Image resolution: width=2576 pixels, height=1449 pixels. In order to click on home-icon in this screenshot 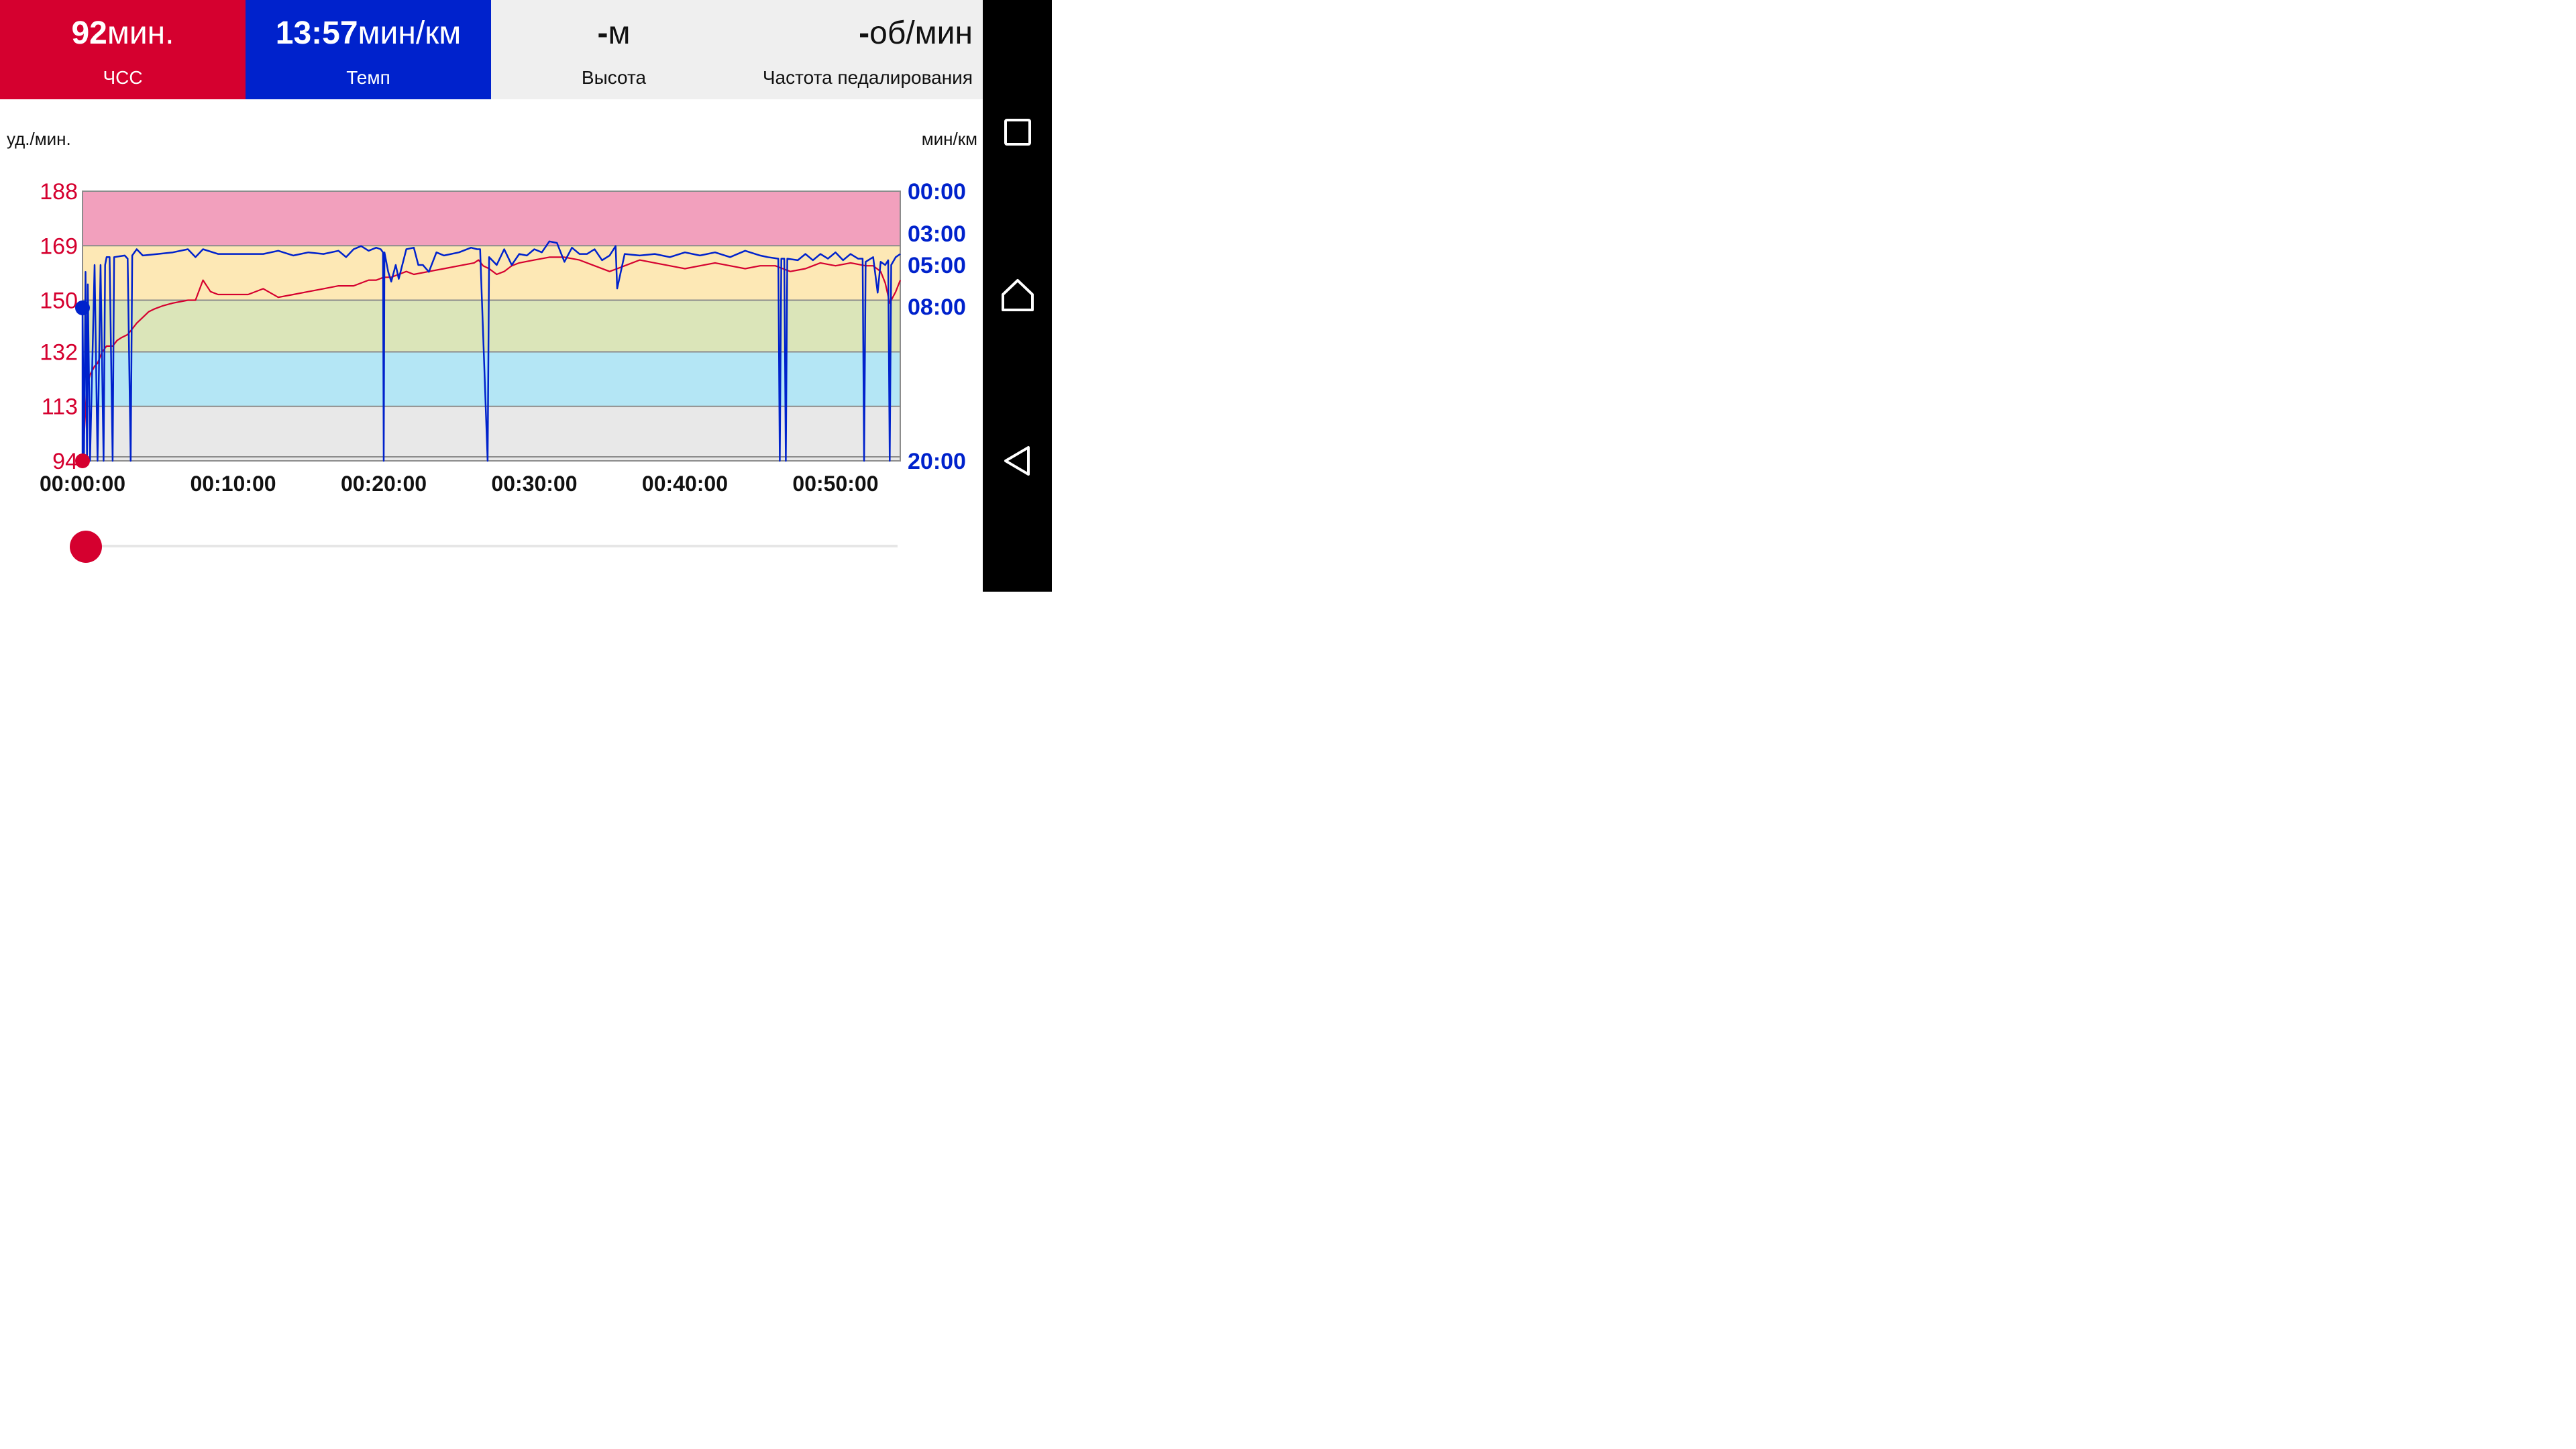, I will do `click(1018, 295)`.